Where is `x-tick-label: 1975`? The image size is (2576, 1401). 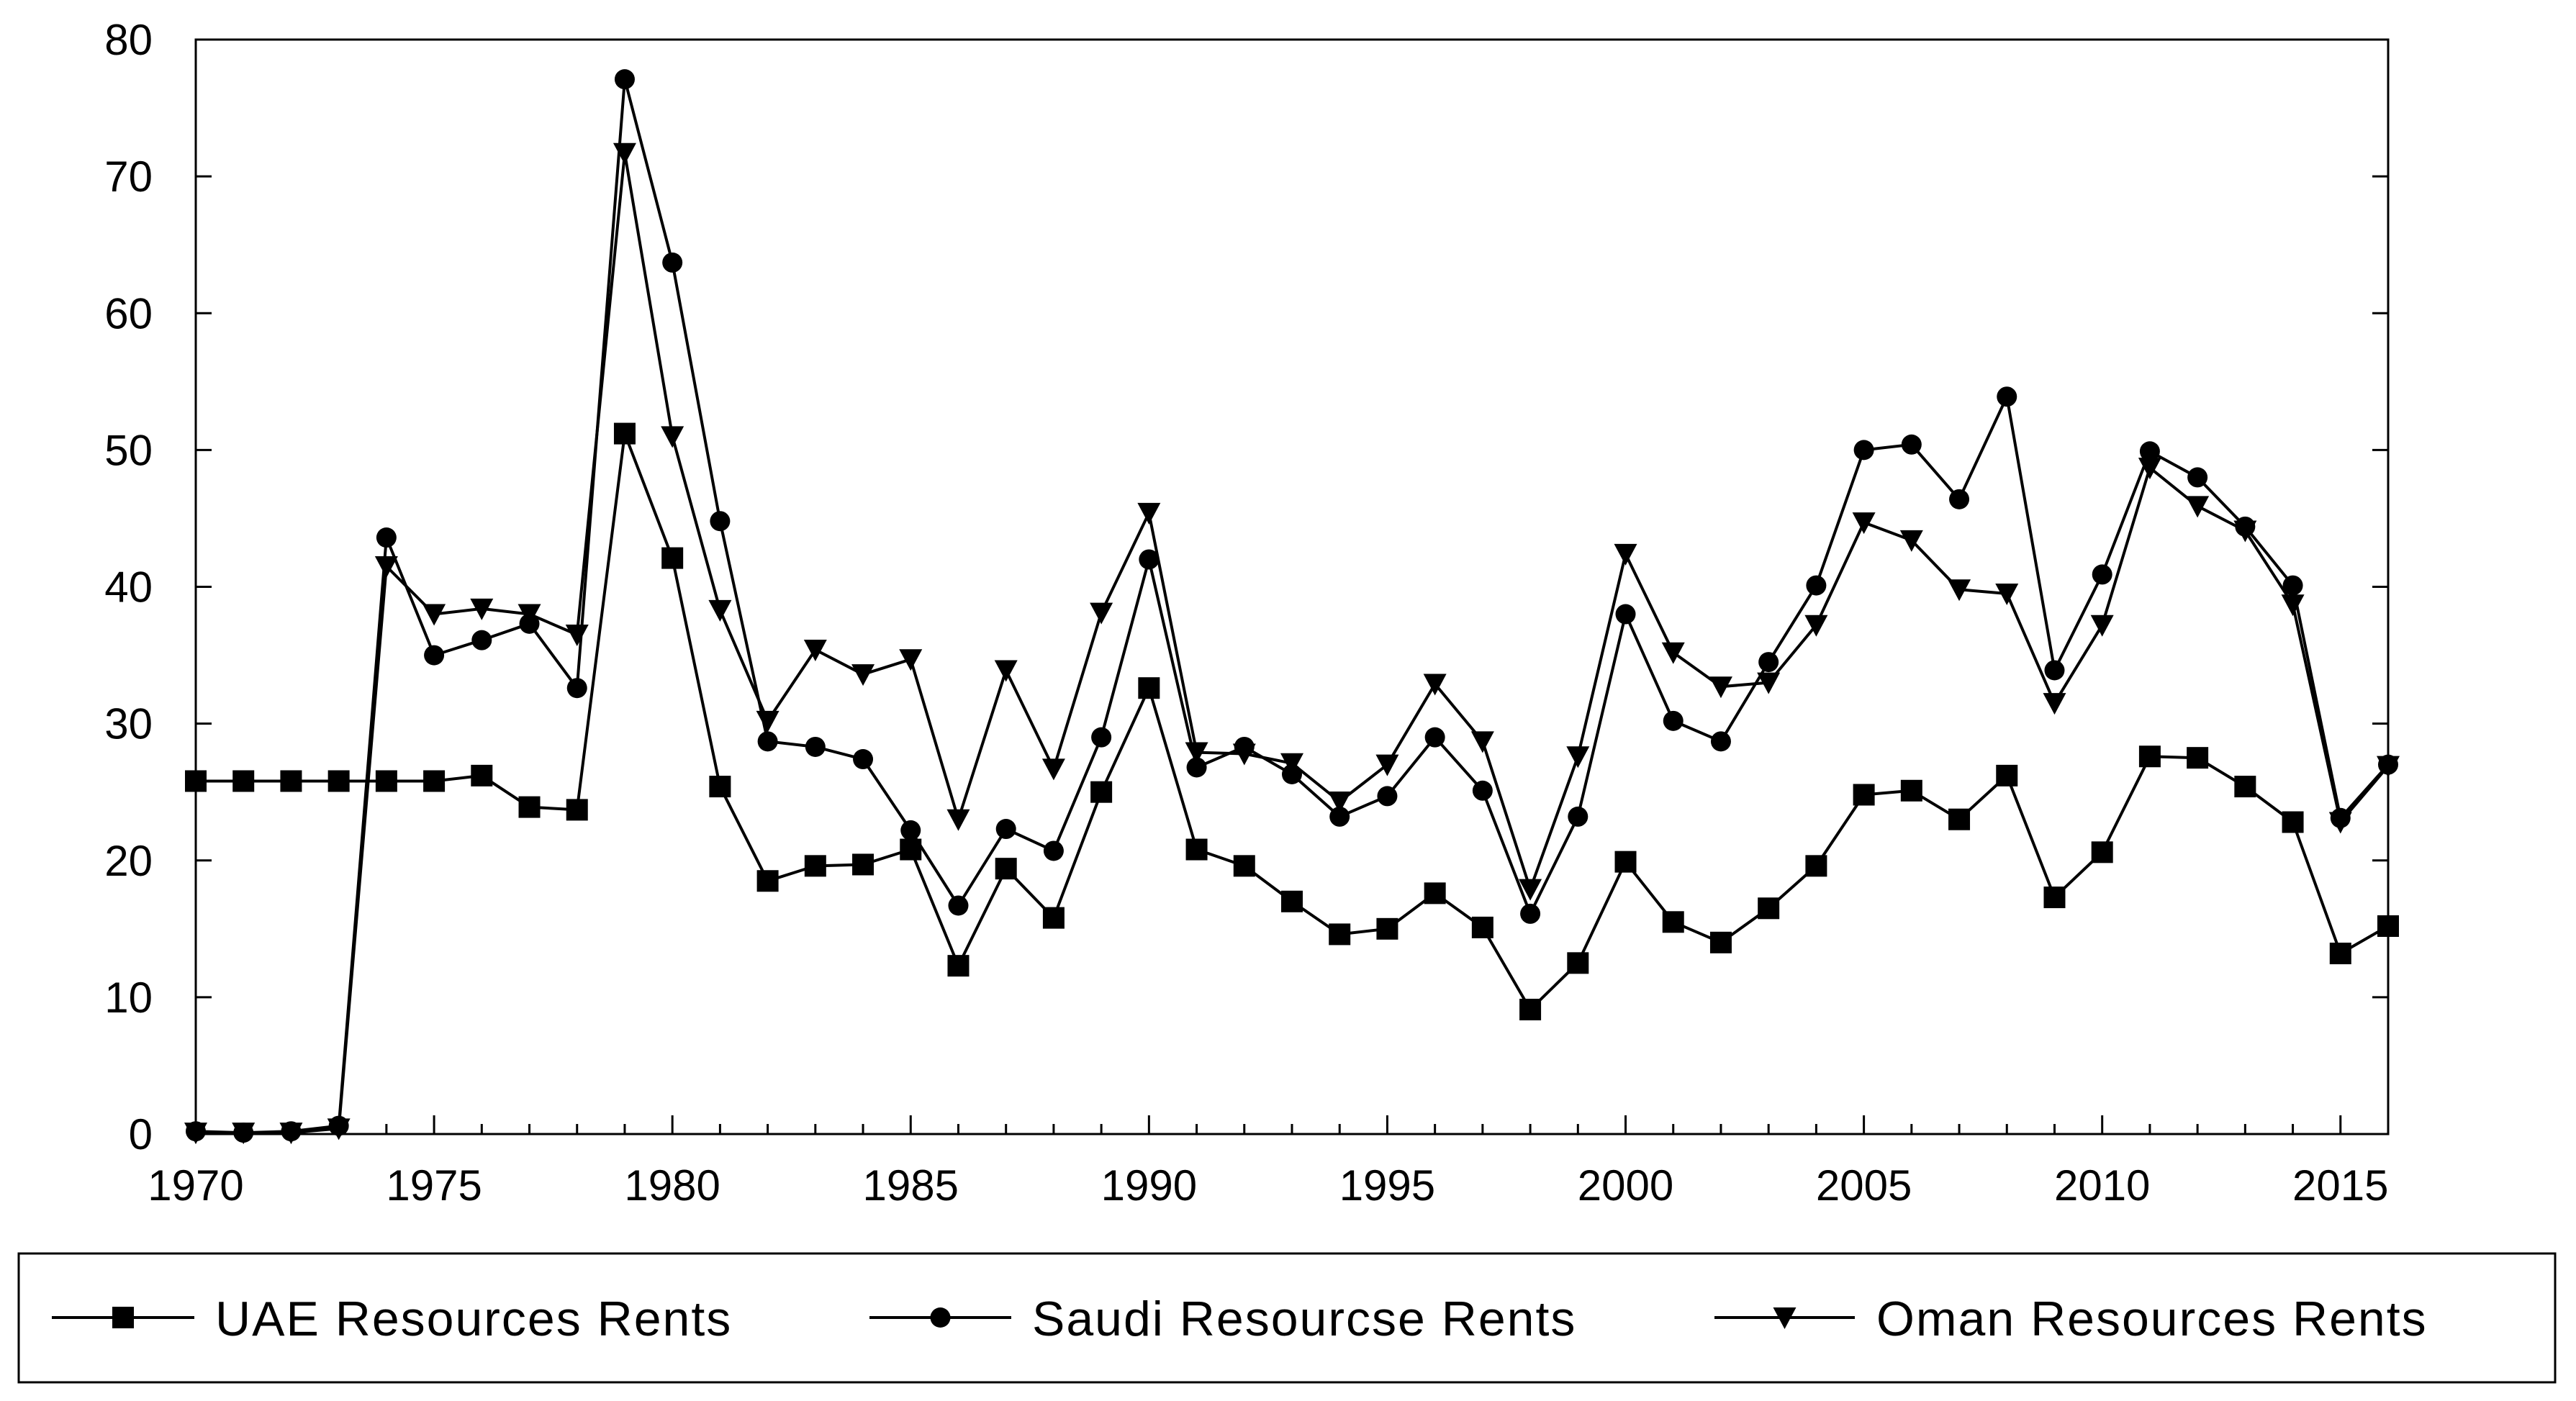 x-tick-label: 1975 is located at coordinates (434, 1185).